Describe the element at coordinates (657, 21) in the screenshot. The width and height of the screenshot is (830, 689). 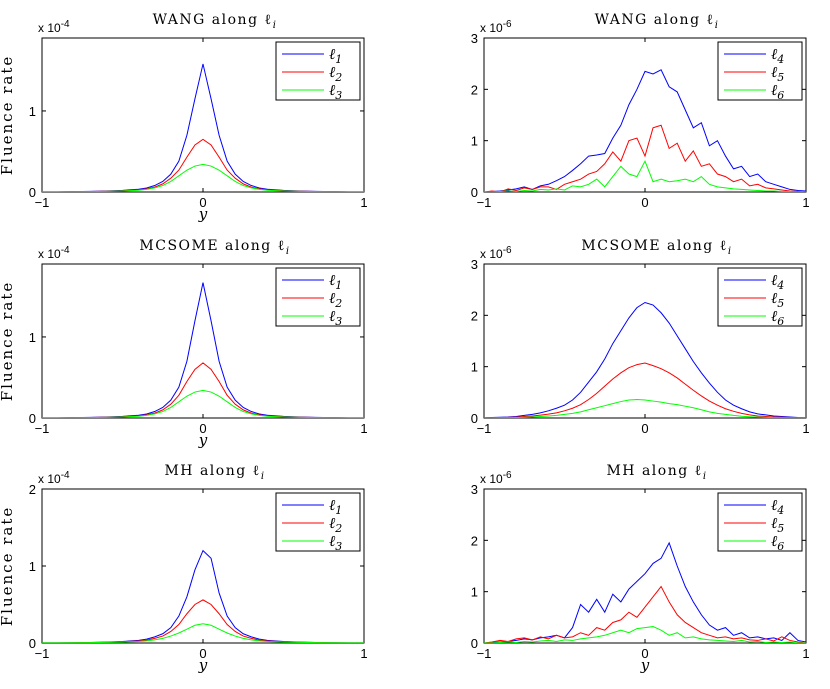
I see `chart-title: WANG along ℓi` at that location.